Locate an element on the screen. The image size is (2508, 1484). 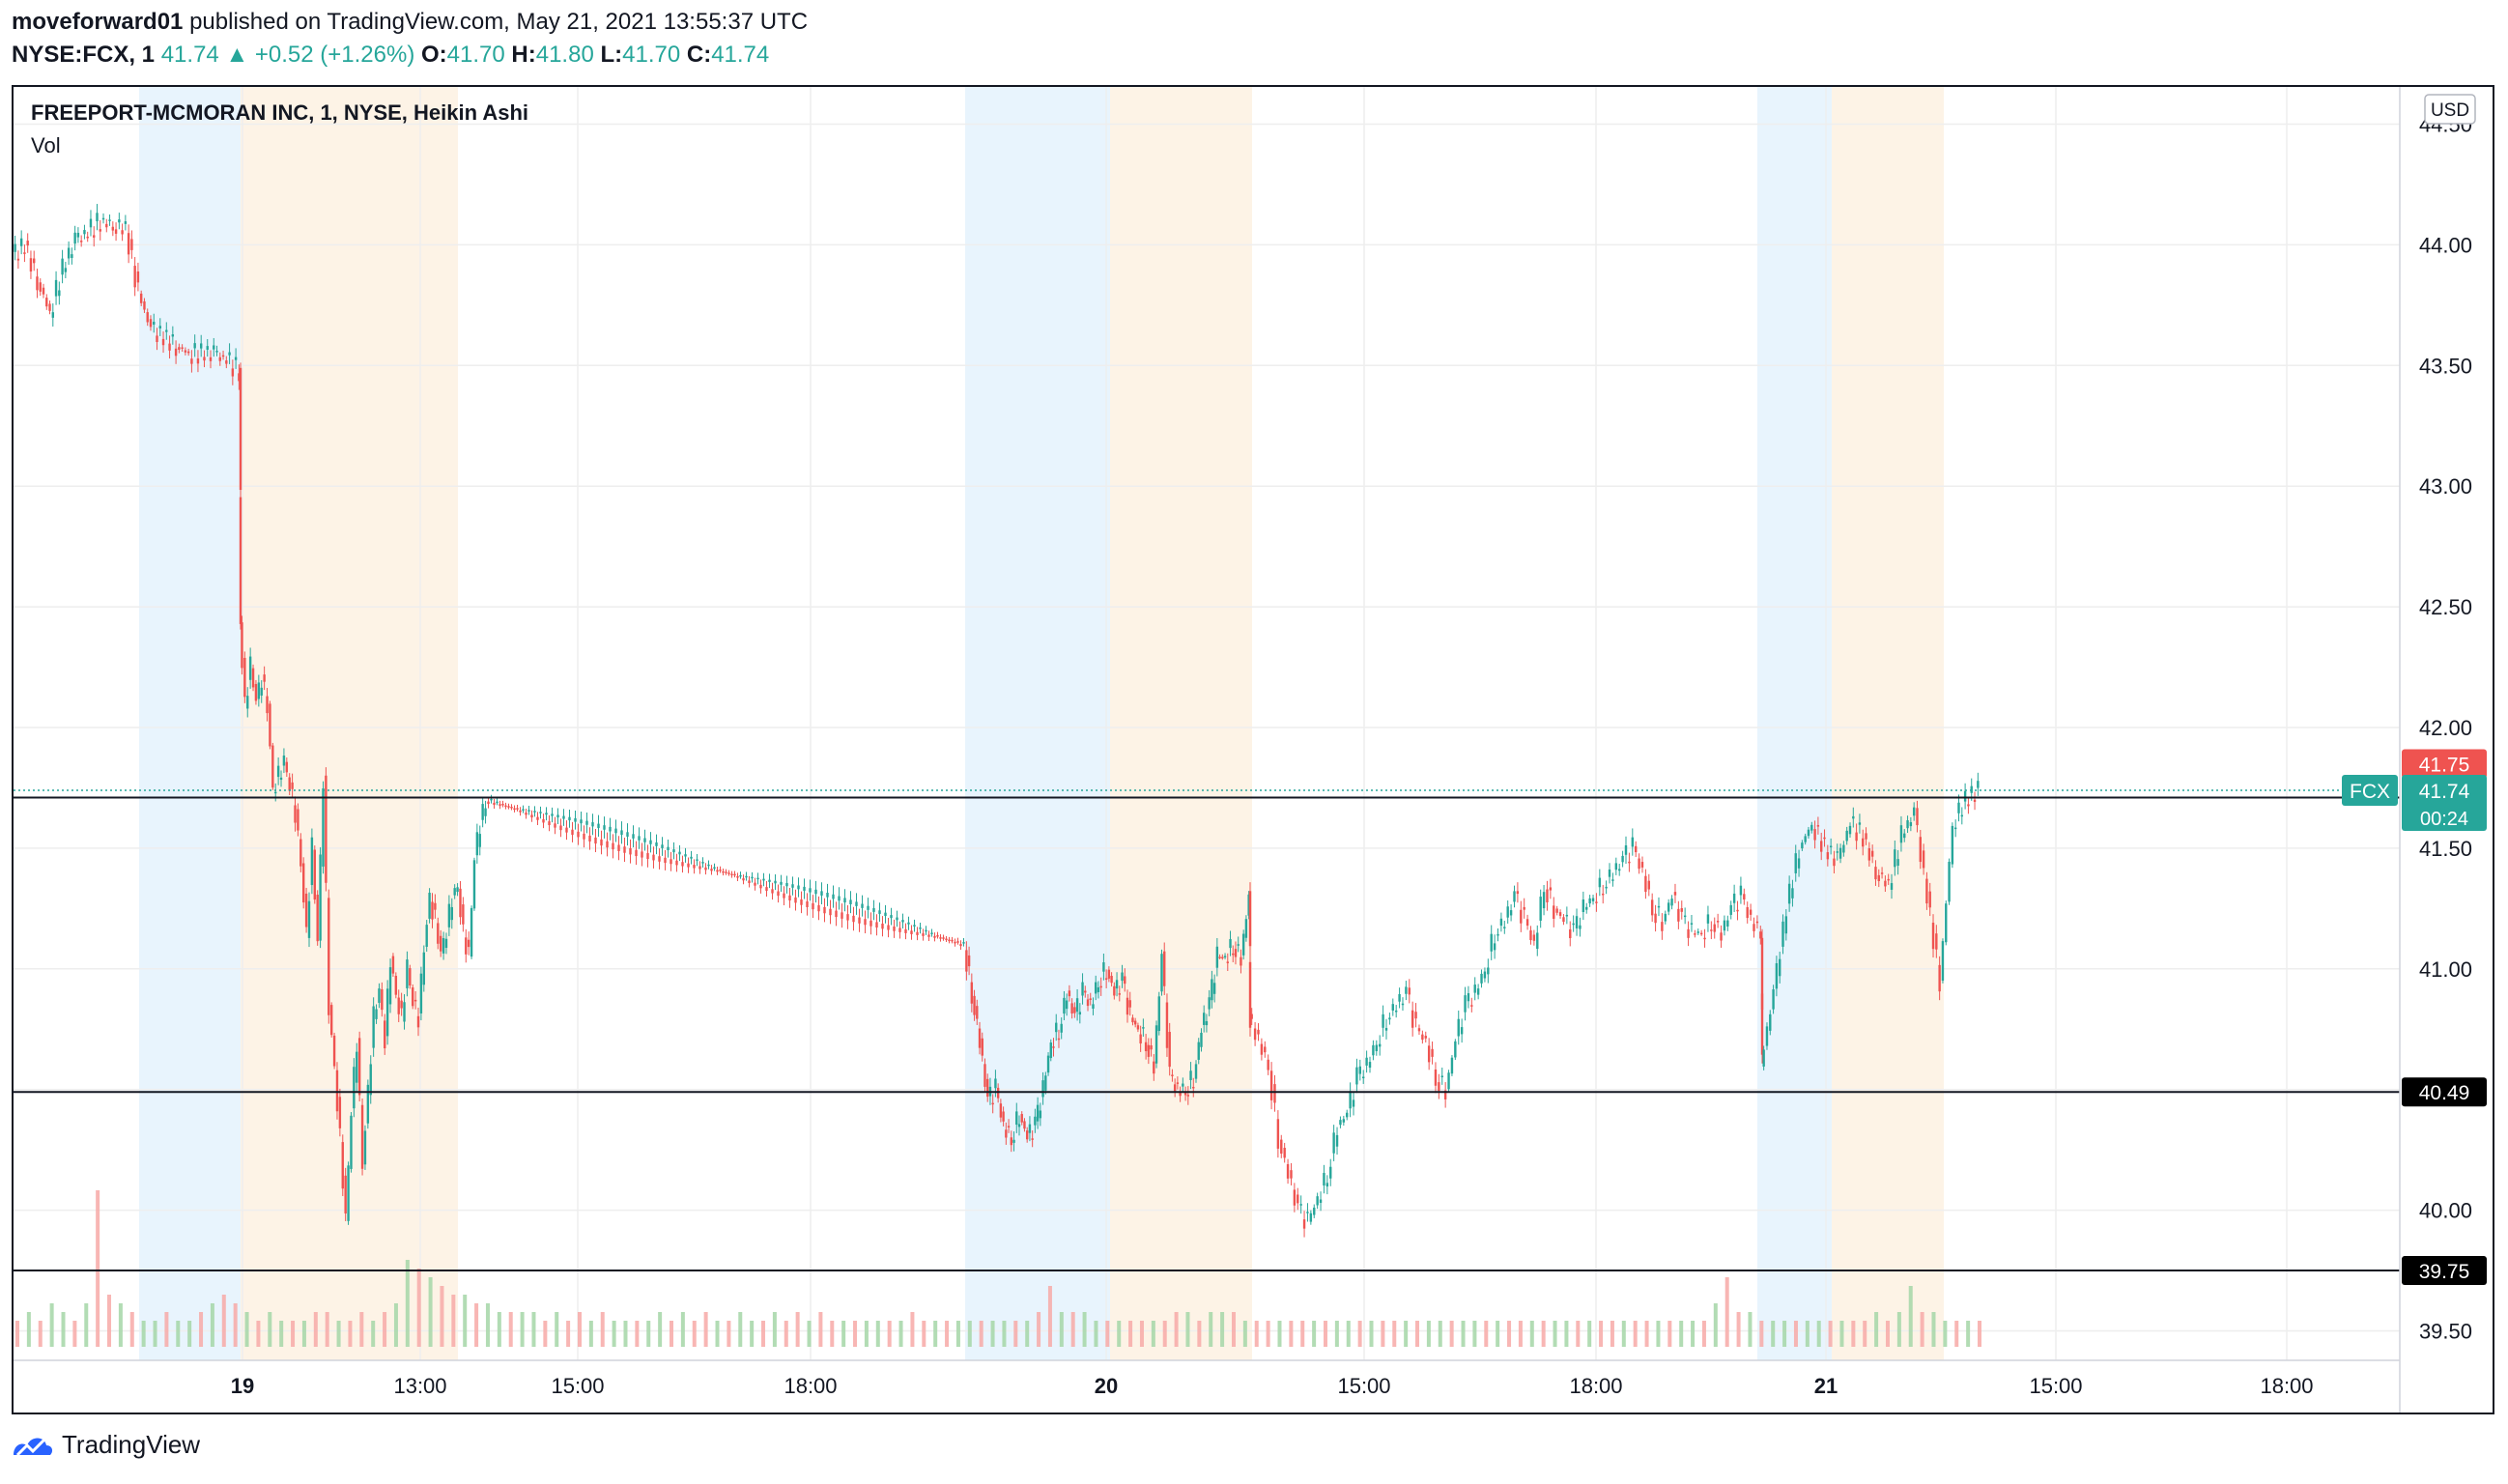
symbol-tag-bg is located at coordinates (2370, 790).